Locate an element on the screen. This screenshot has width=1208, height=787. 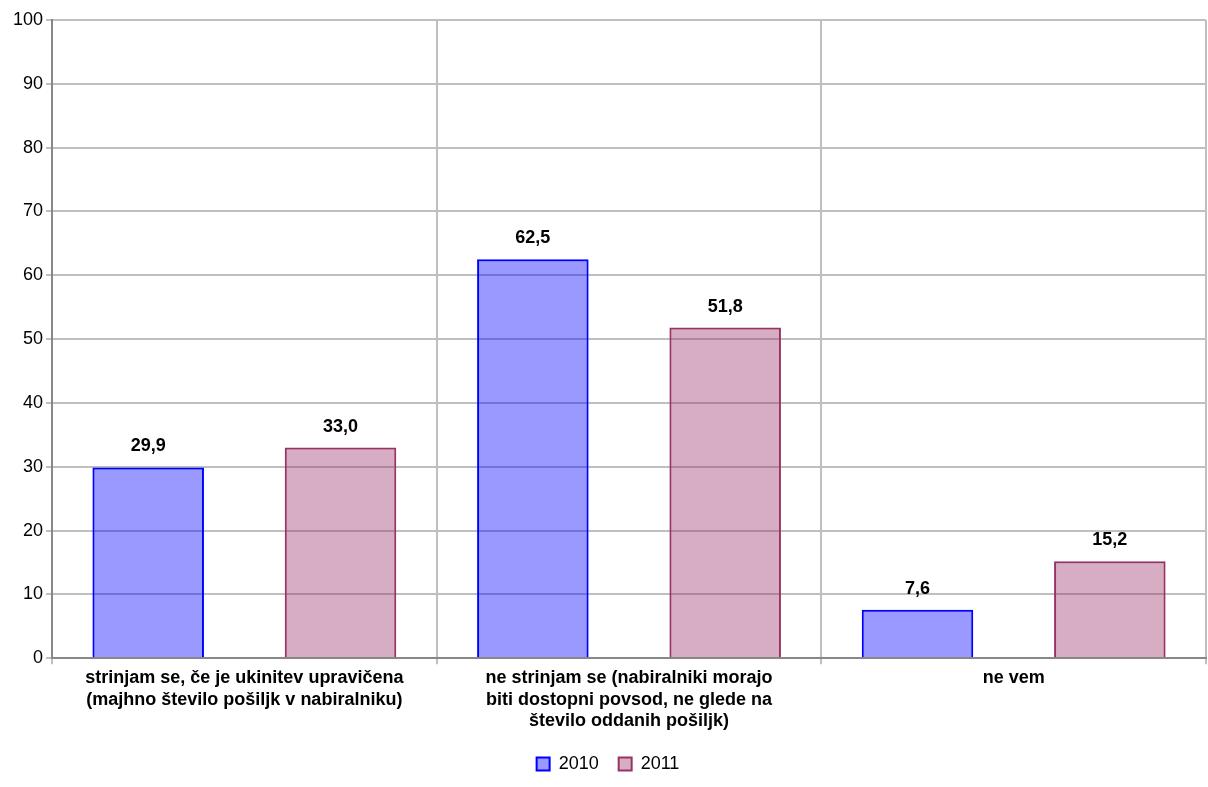
y-tick-label: 70 is located at coordinates (33, 210).